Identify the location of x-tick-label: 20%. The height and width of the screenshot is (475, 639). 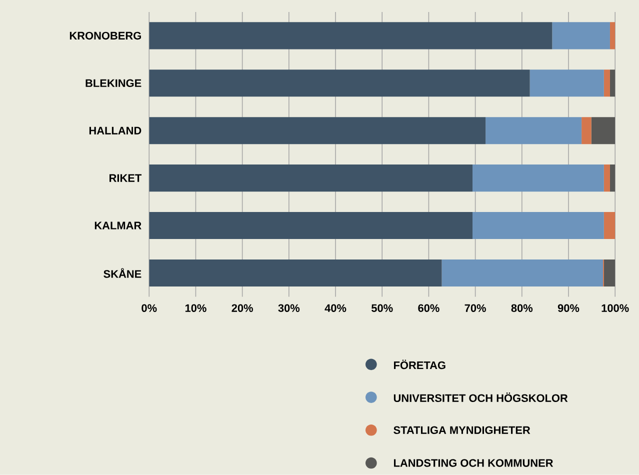
(242, 308).